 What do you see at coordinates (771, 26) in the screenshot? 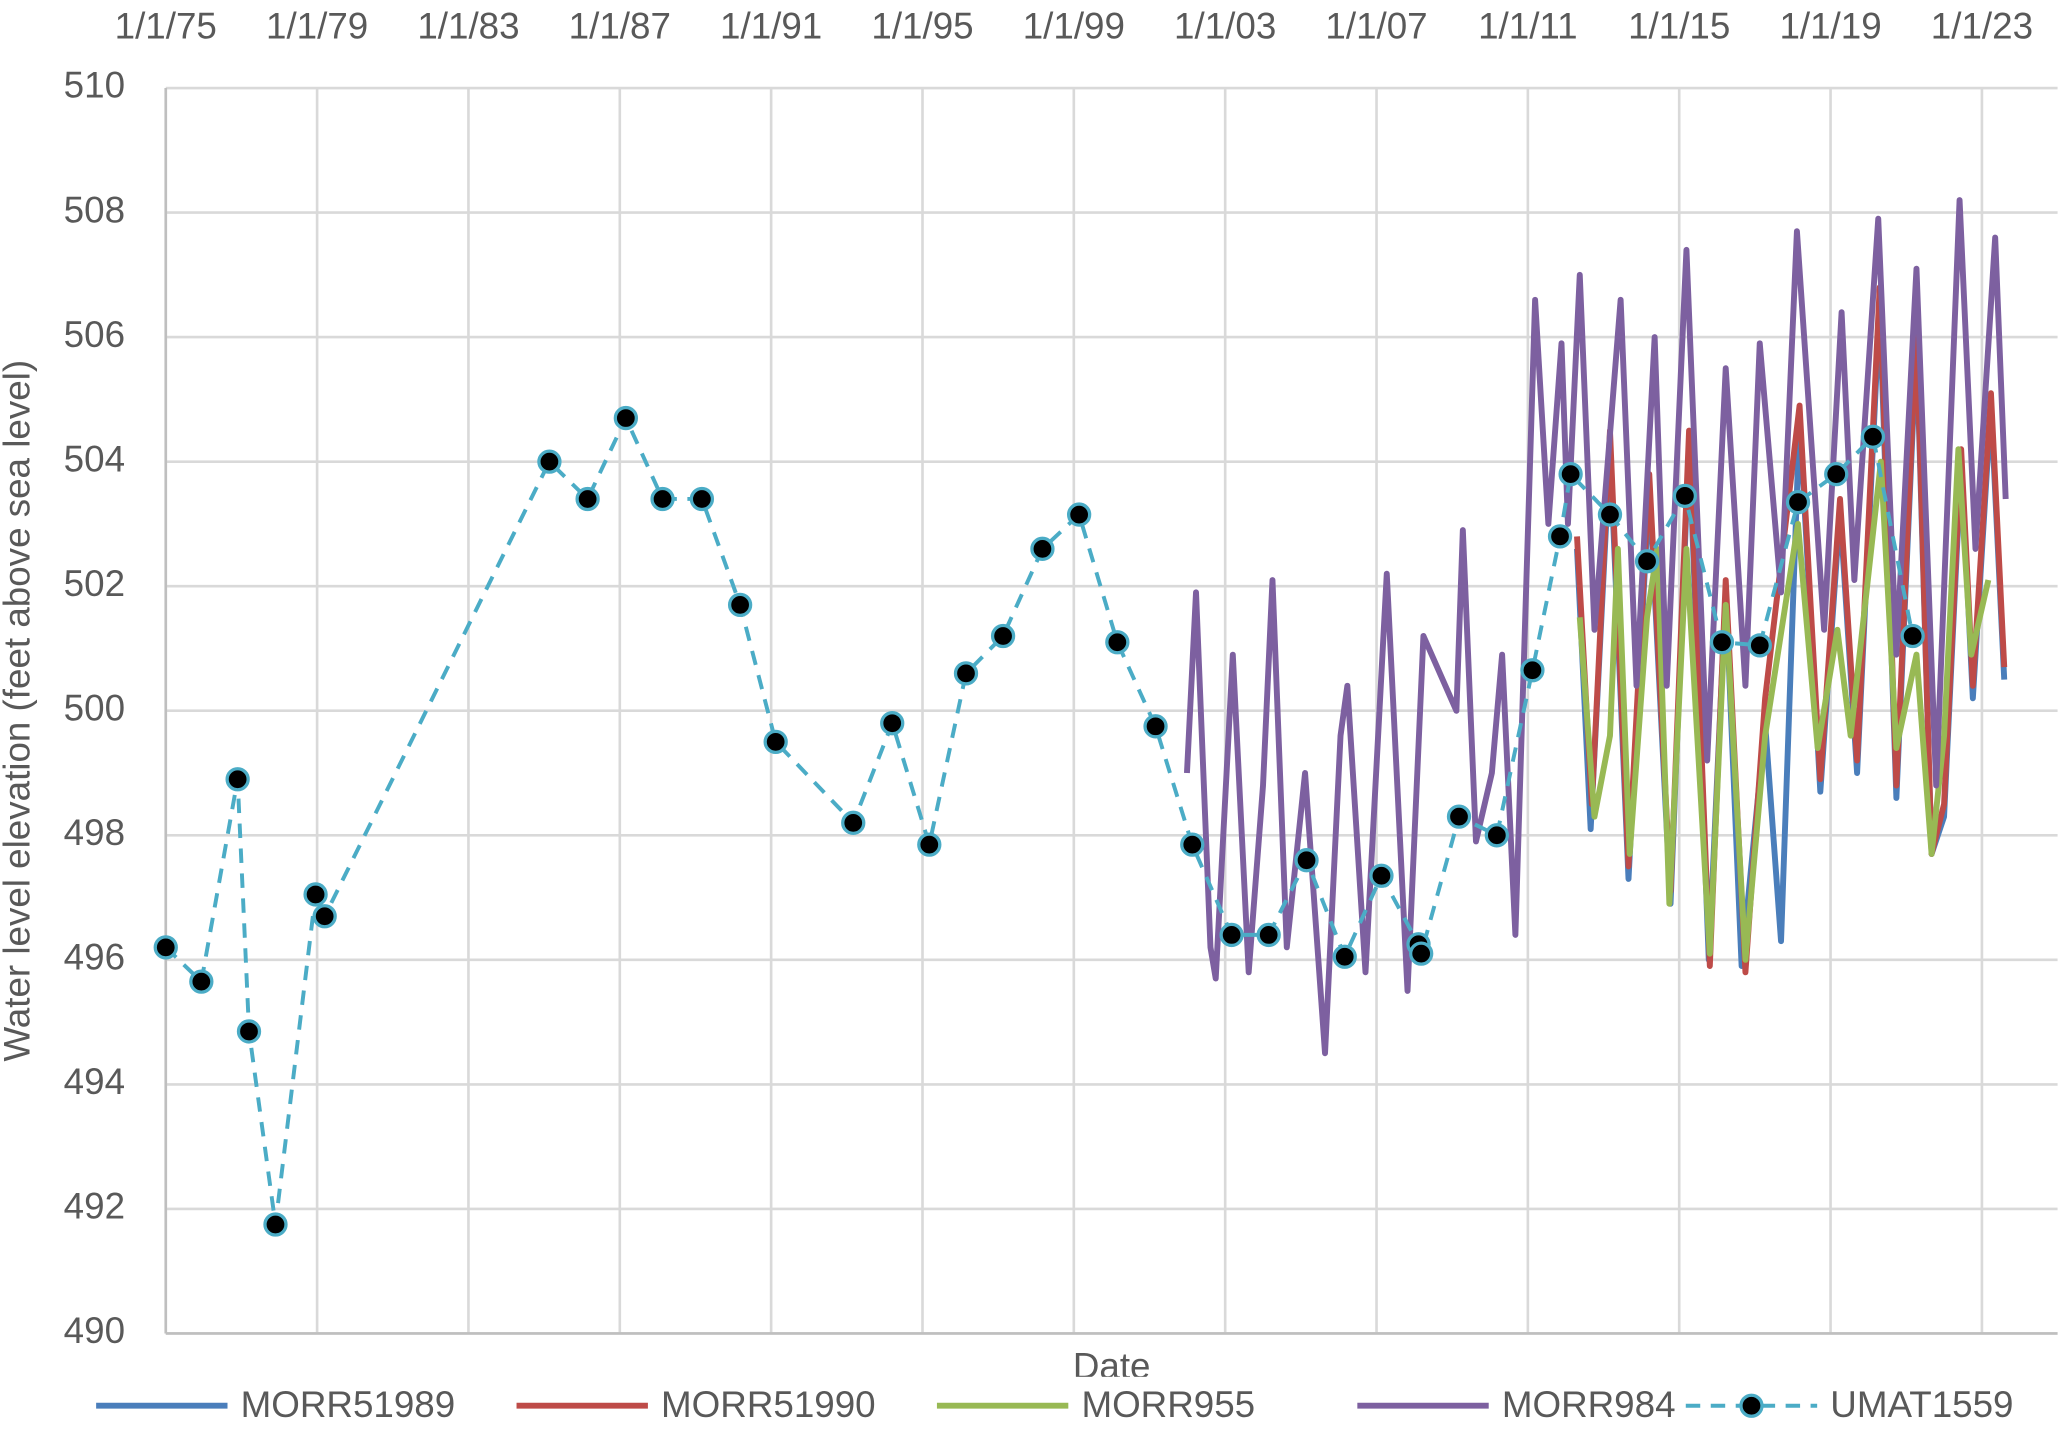
I see `x-tick-label: 1/1/91` at bounding box center [771, 26].